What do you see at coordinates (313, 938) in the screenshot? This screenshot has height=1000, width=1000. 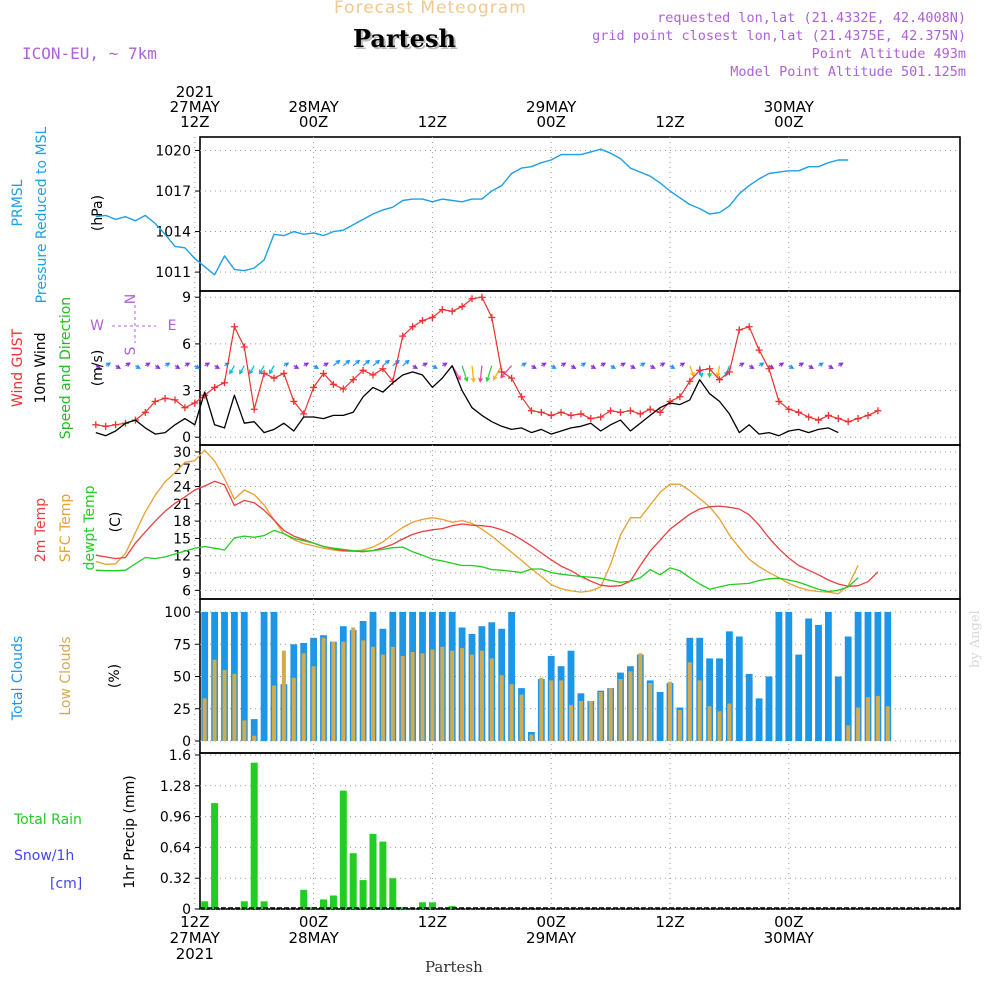 I see `bottom-time-label: 28MAY` at bounding box center [313, 938].